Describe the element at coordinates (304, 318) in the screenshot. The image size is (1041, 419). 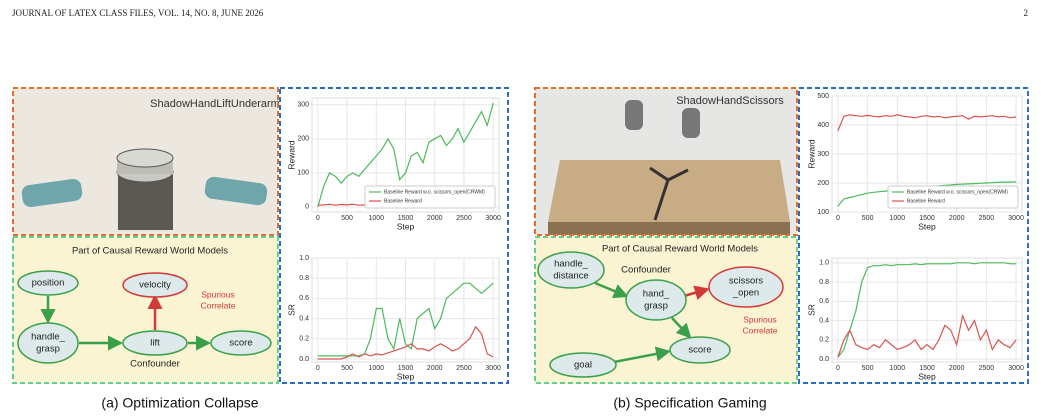
I see `y-tick-label: 0.4` at that location.